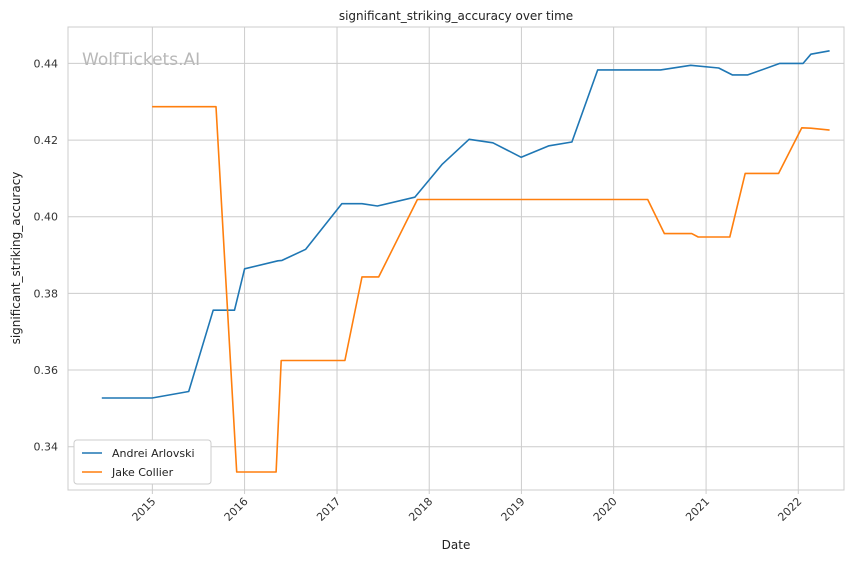 The image size is (852, 561). Describe the element at coordinates (456, 545) in the screenshot. I see `x-axis-title: Date` at that location.